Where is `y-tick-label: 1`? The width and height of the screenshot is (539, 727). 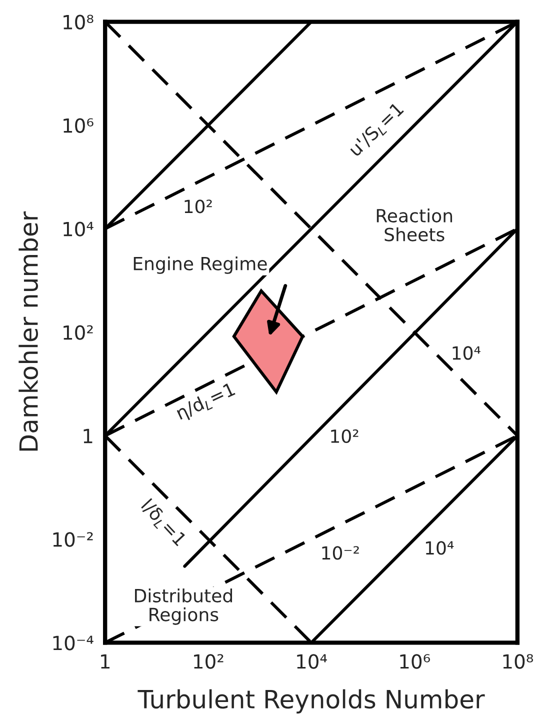 y-tick-label: 1 is located at coordinates (88, 436).